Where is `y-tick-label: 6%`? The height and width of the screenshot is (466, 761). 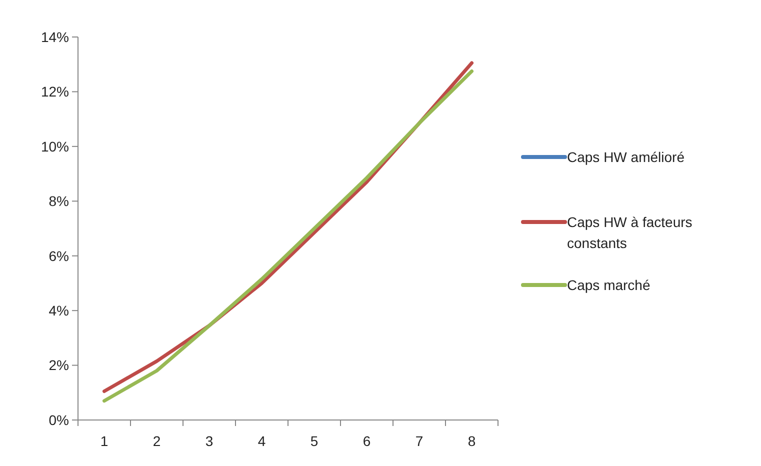
y-tick-label: 6% is located at coordinates (58, 256).